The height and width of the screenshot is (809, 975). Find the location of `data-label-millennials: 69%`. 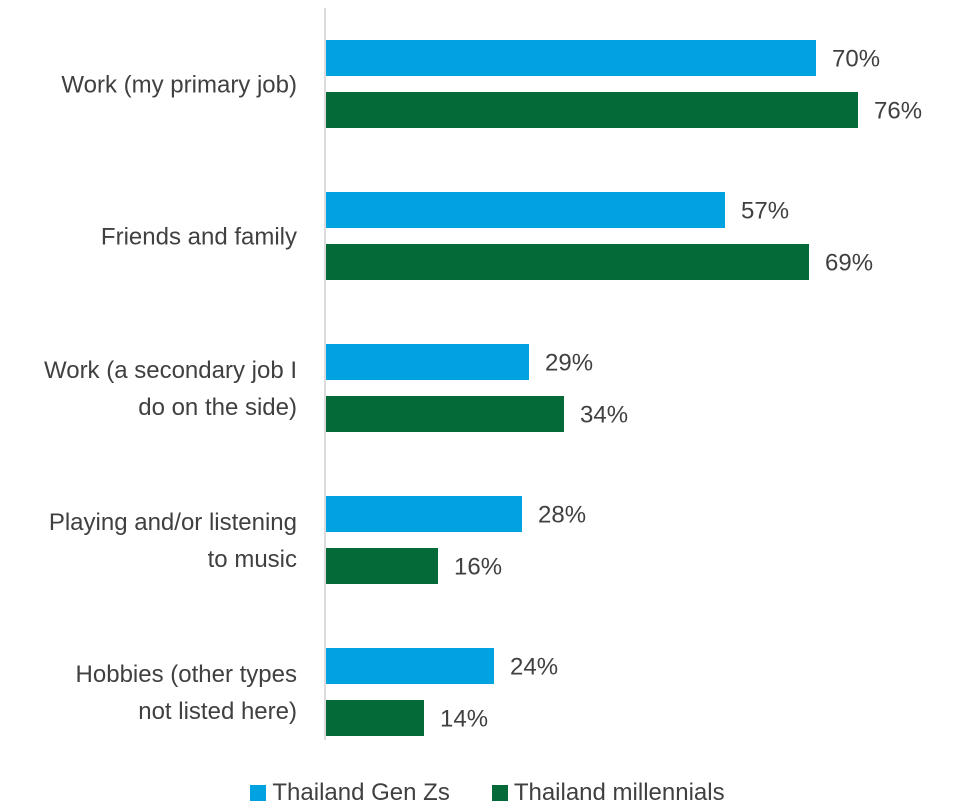

data-label-millennials: 69% is located at coordinates (849, 262).